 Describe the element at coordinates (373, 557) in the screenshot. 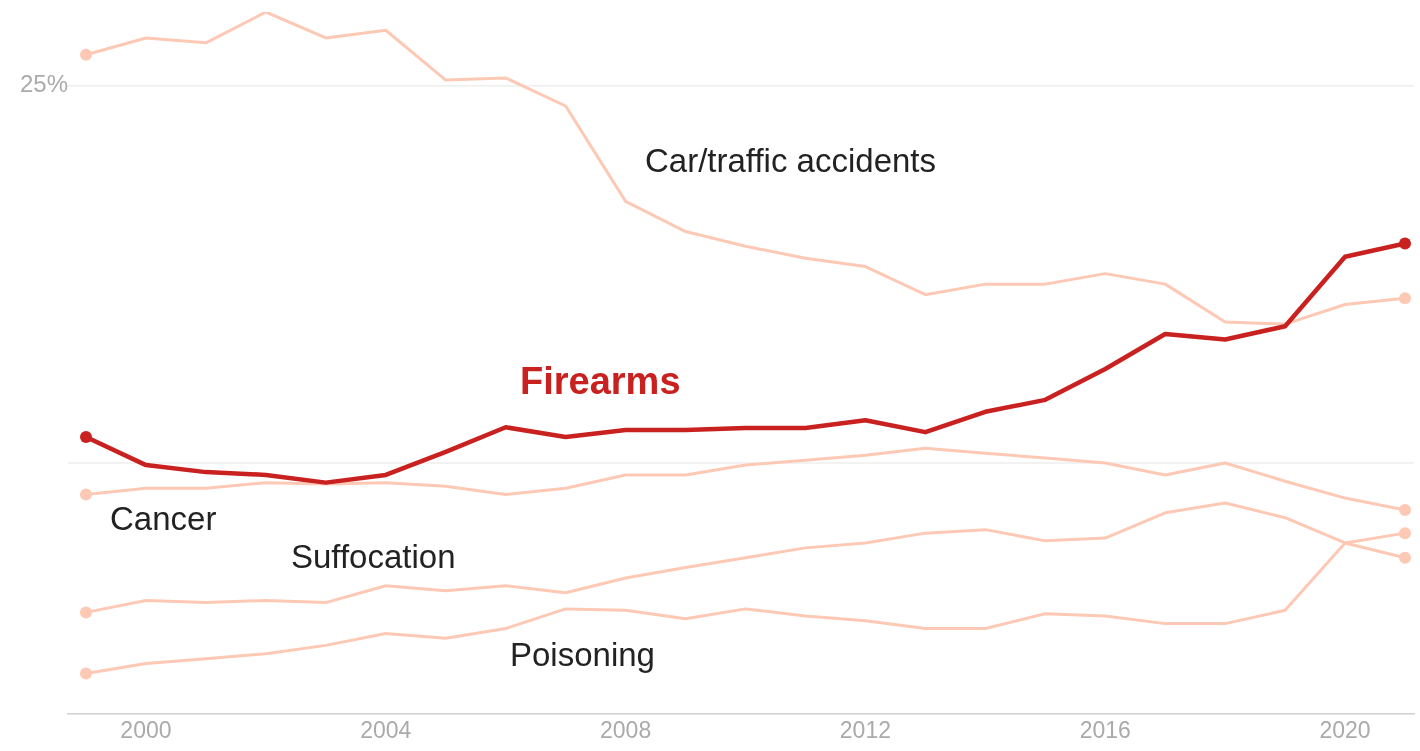

I see `series-label: Suffocation` at that location.